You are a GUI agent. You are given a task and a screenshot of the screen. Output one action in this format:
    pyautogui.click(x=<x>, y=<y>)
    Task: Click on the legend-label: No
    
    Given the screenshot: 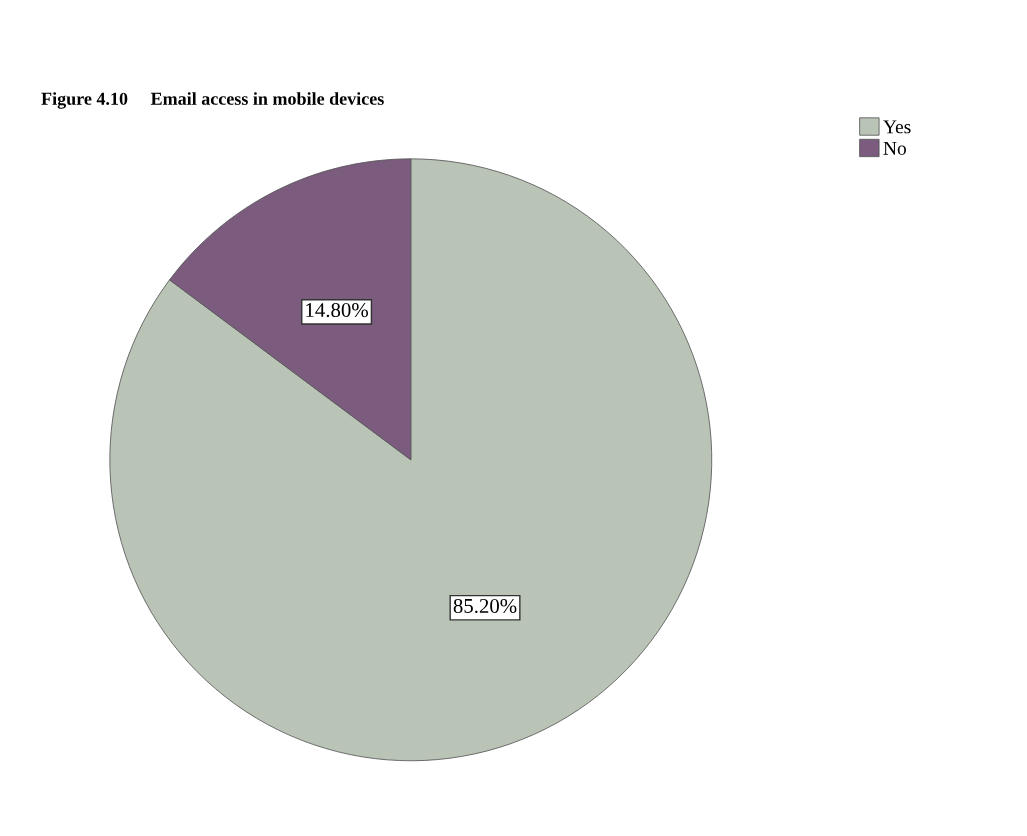 What is the action you would take?
    pyautogui.click(x=894, y=148)
    